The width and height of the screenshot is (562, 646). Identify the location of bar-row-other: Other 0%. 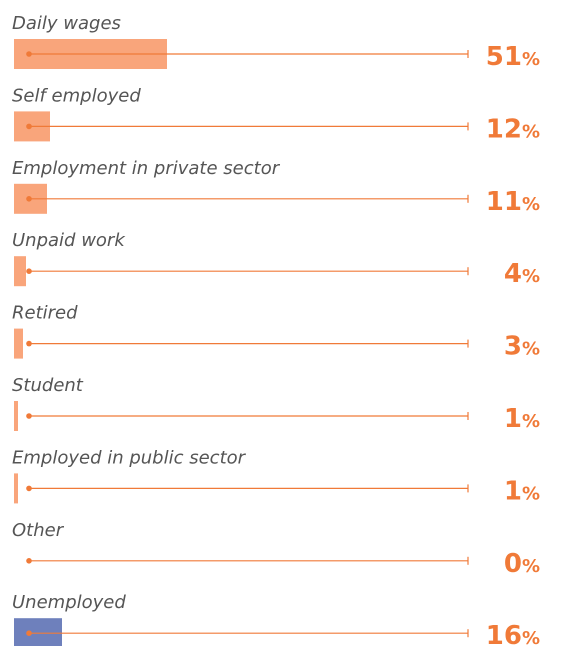
(276, 549).